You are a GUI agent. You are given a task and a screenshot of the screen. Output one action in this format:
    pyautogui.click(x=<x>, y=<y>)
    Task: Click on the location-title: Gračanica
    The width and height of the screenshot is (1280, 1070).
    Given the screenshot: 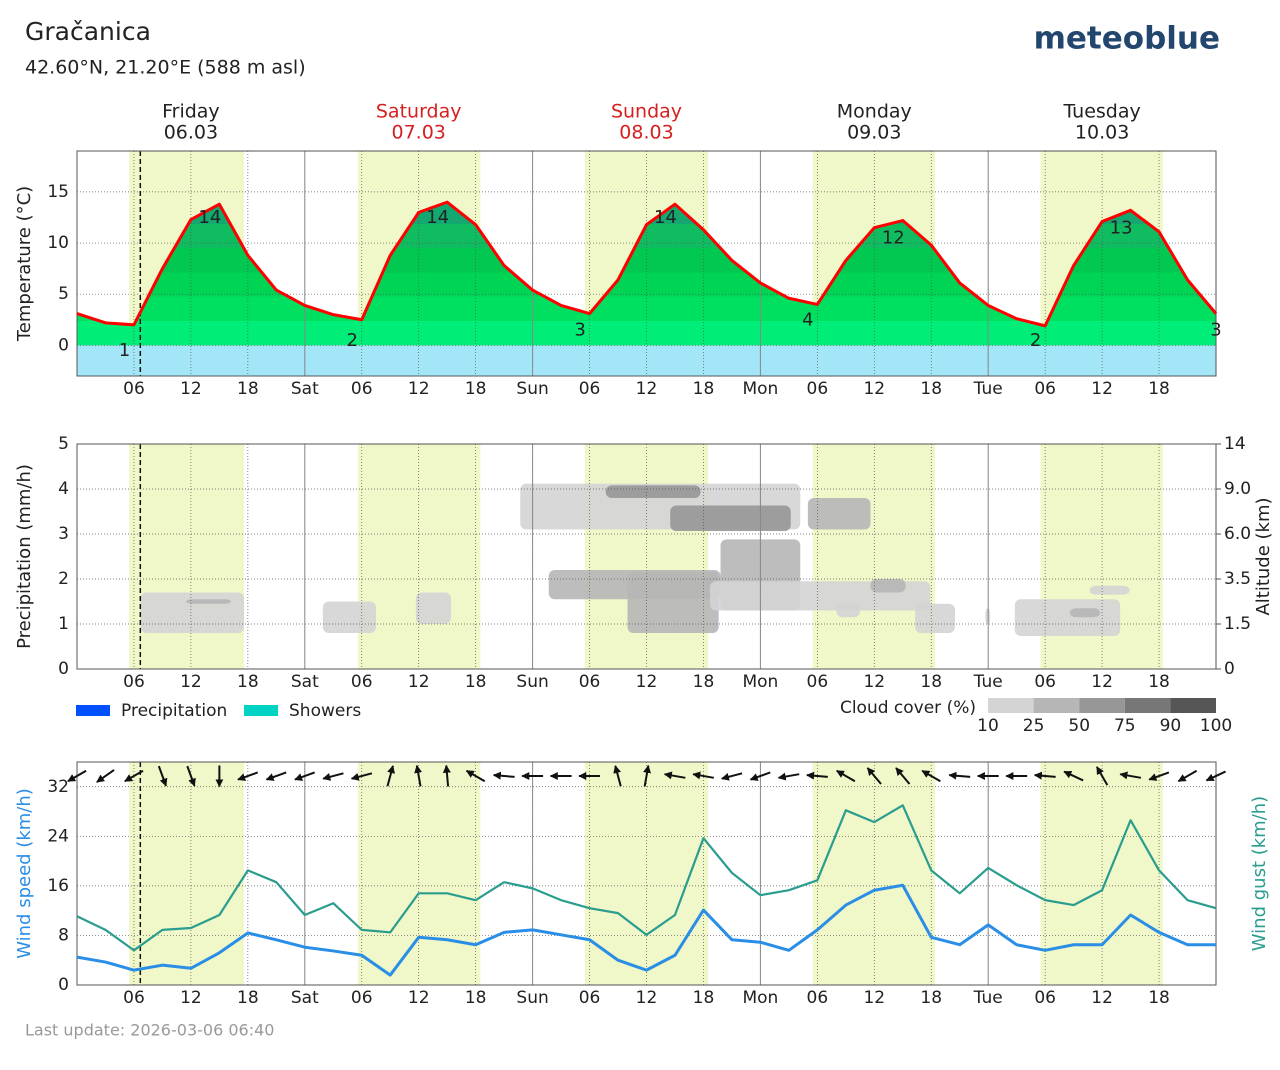 What is the action you would take?
    pyautogui.click(x=88, y=31)
    